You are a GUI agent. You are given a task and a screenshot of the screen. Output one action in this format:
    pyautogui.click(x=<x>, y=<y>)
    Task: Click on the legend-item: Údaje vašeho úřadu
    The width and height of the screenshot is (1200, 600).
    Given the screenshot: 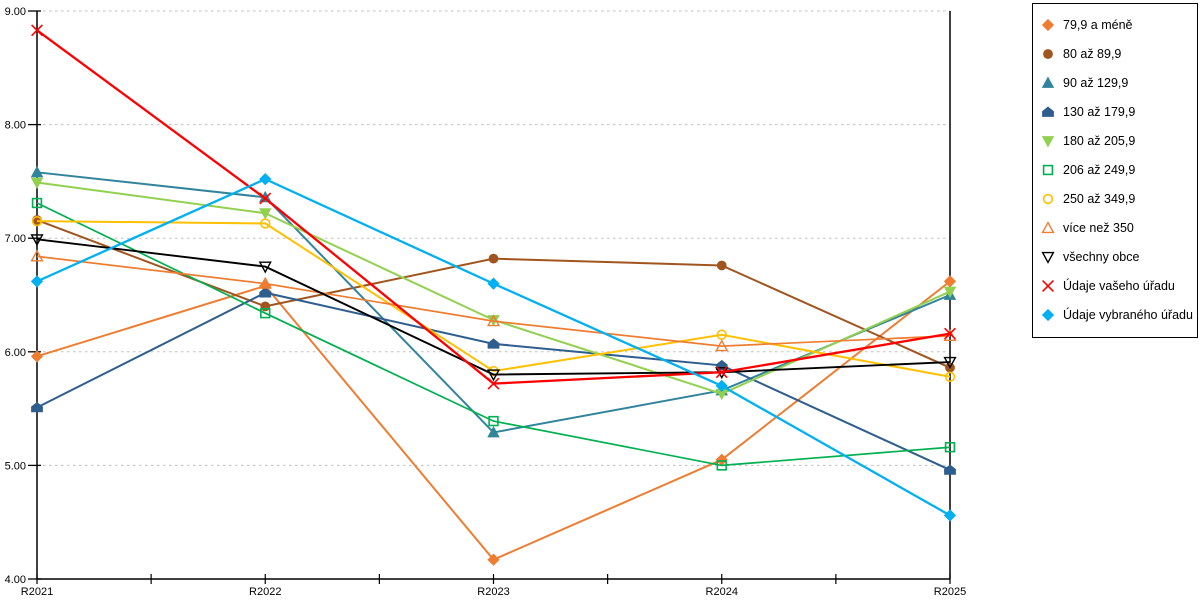 What is the action you would take?
    pyautogui.click(x=1115, y=285)
    